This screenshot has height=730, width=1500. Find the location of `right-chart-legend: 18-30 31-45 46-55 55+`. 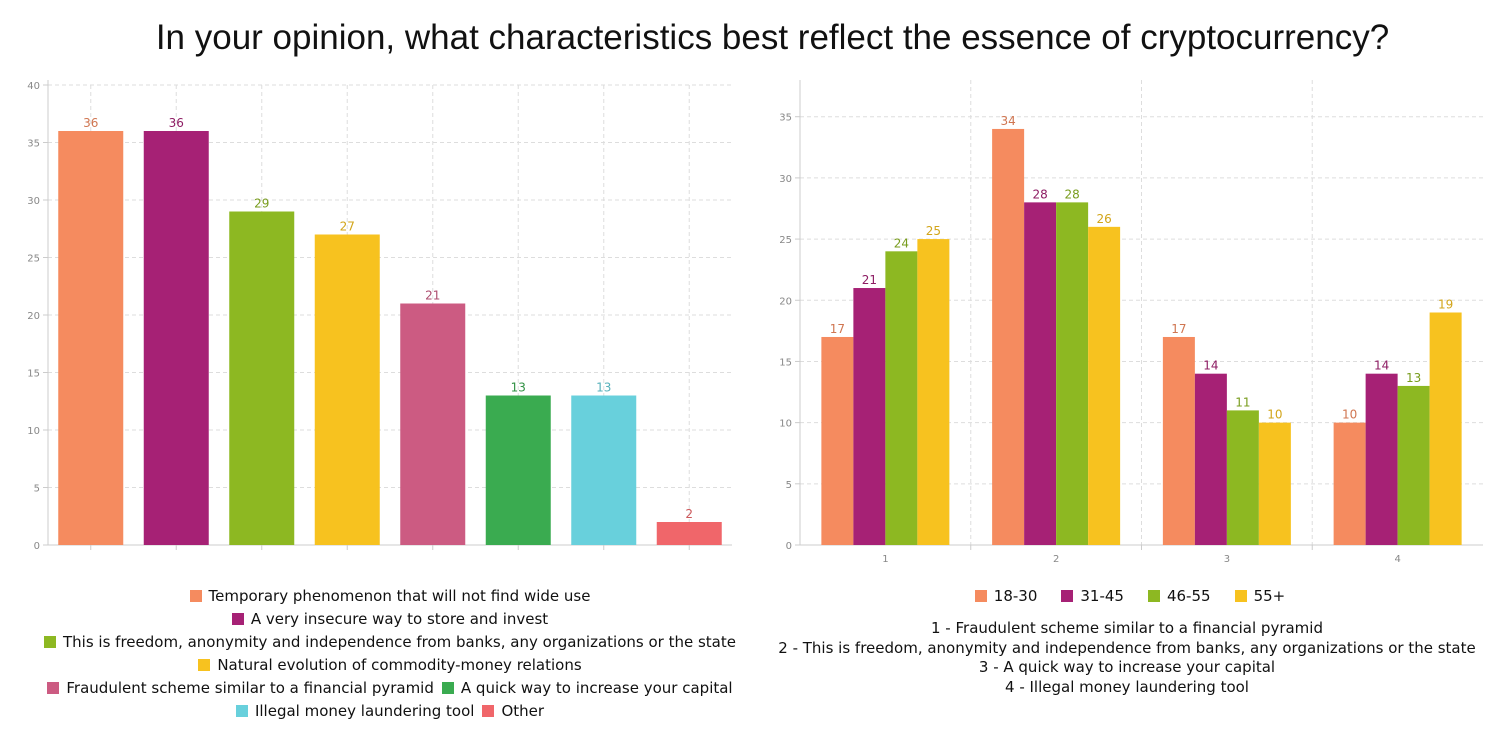

right-chart-legend: 18-30 31-45 46-55 55+ is located at coordinates (1130, 596).